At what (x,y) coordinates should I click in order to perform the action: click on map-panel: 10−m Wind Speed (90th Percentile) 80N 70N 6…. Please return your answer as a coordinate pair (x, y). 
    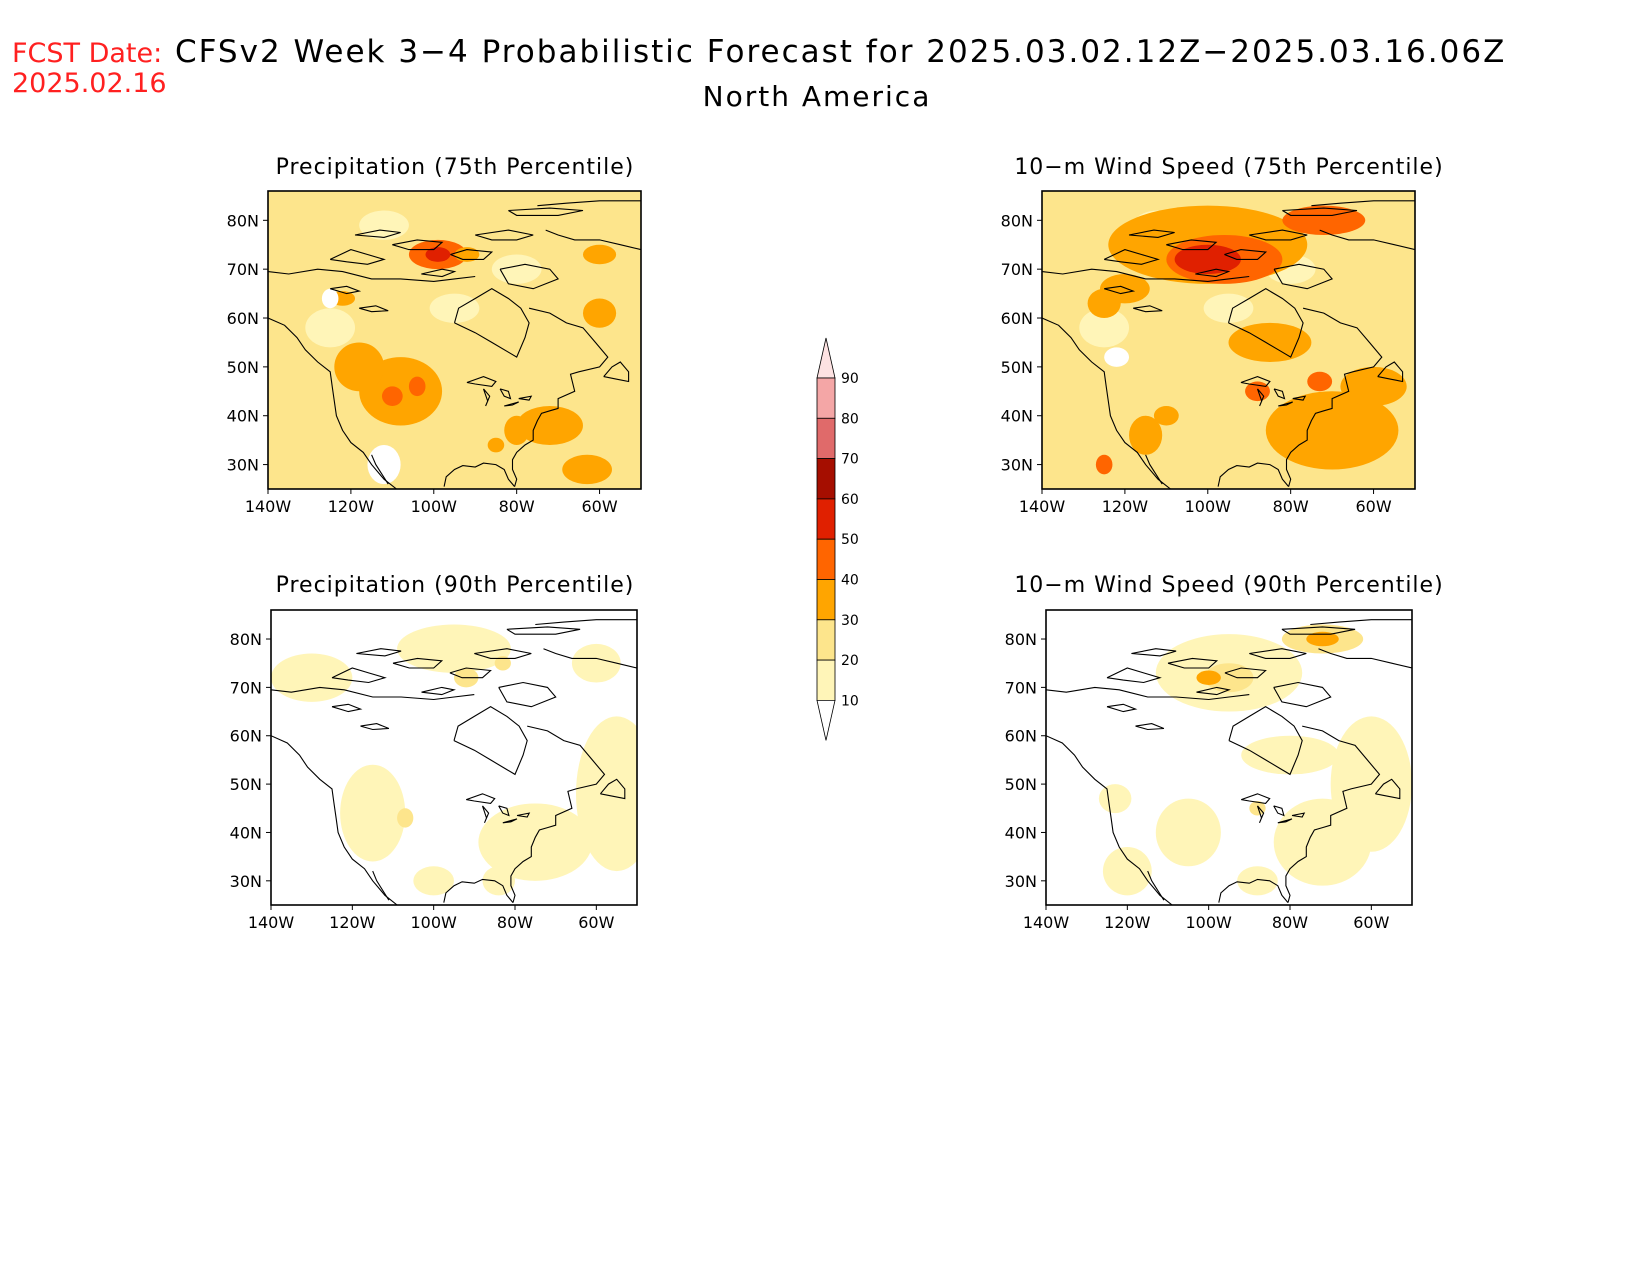
    Looking at the image, I should click on (1224, 752).